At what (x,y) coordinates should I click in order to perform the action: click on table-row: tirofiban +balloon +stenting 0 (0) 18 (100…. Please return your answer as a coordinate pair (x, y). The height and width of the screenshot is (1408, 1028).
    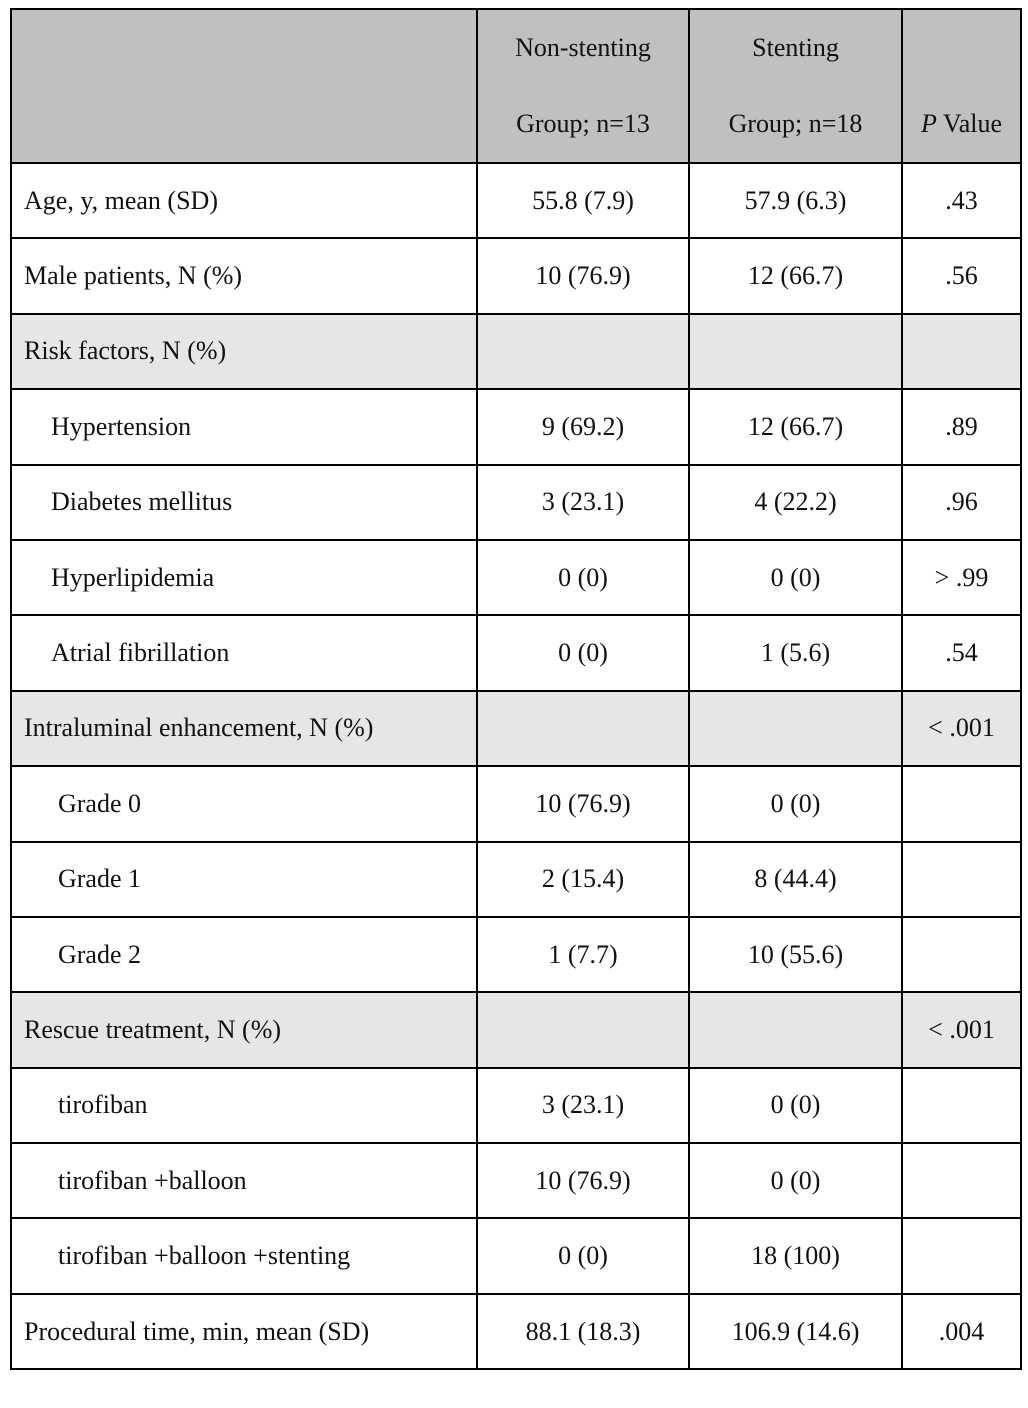
    Looking at the image, I should click on (516, 1256).